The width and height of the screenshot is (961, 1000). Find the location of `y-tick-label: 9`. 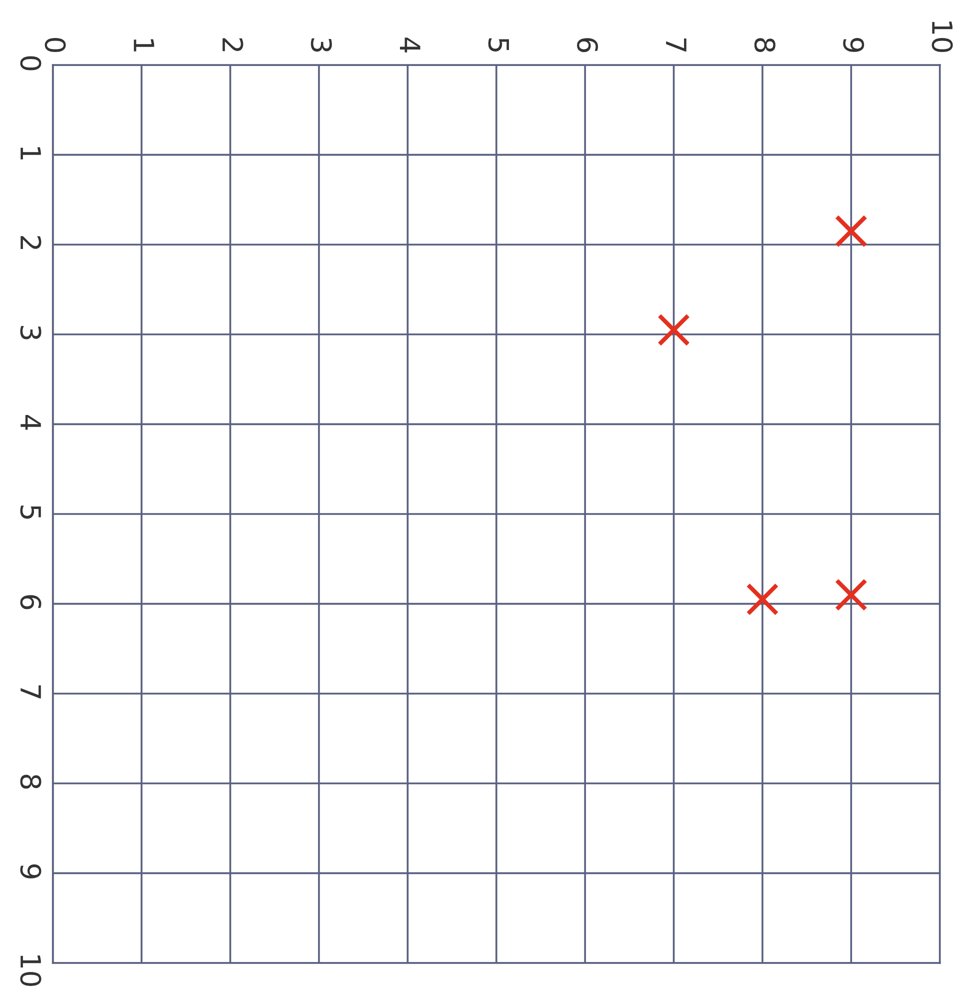

y-tick-label: 9 is located at coordinates (31, 871).